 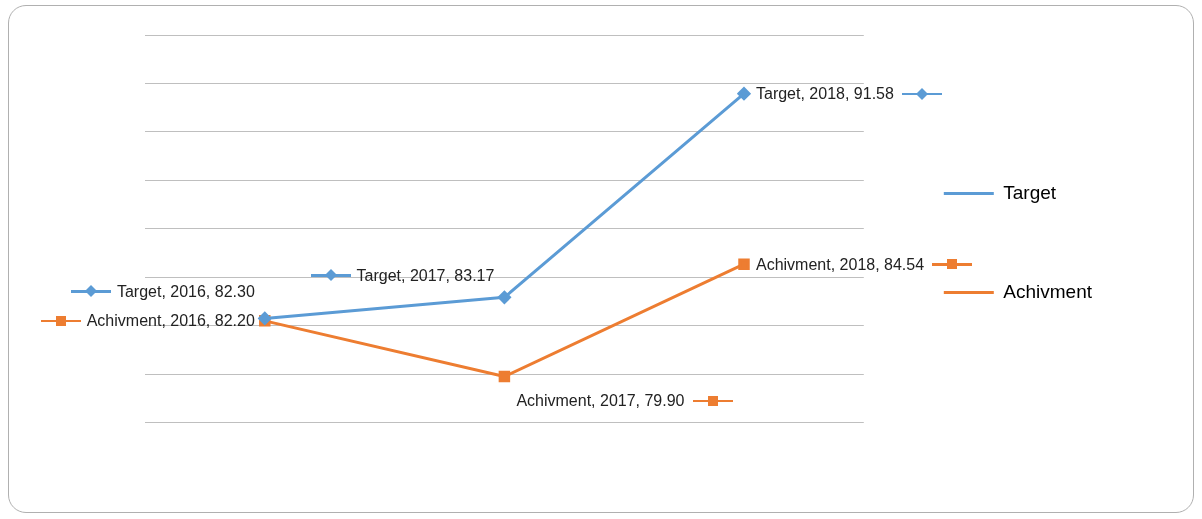 What do you see at coordinates (1048, 291) in the screenshot?
I see `legend-label: Achivment` at bounding box center [1048, 291].